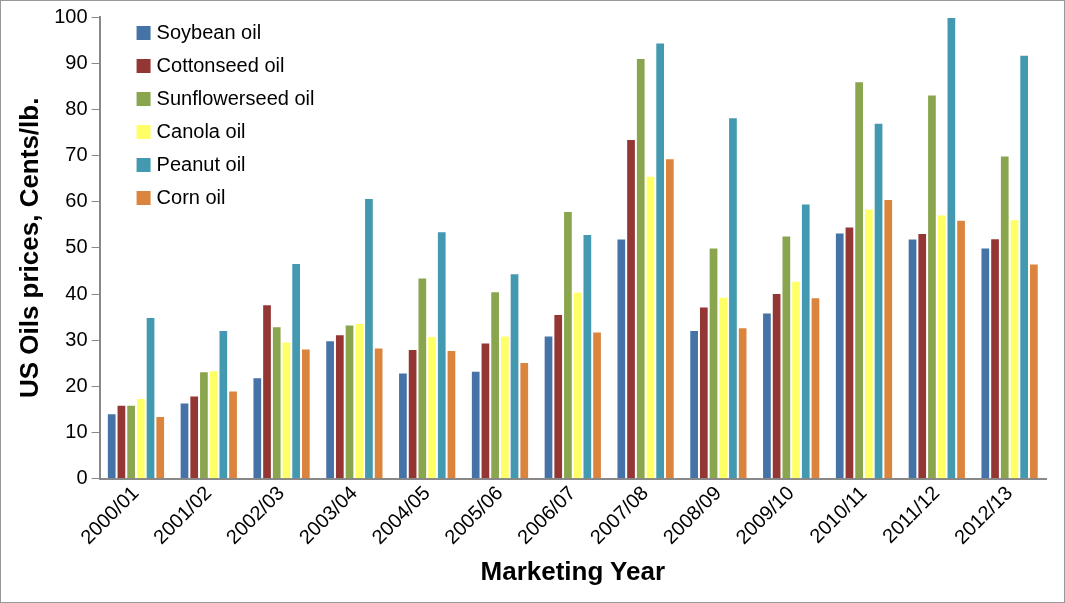  Describe the element at coordinates (76, 292) in the screenshot. I see `y-tick-label: 40` at that location.